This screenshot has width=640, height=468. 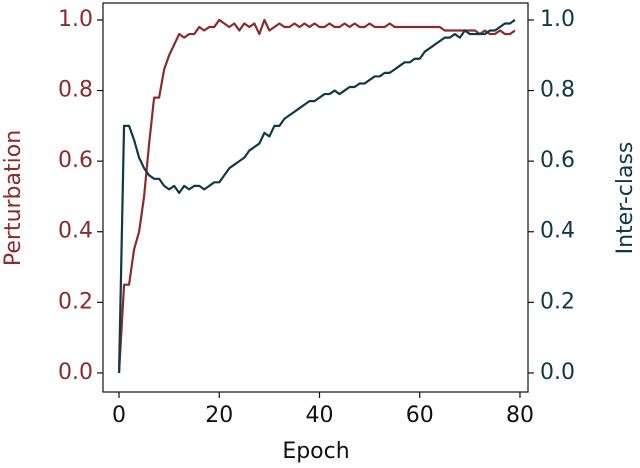 What do you see at coordinates (520, 415) in the screenshot?
I see `x-tick-label: 80` at bounding box center [520, 415].